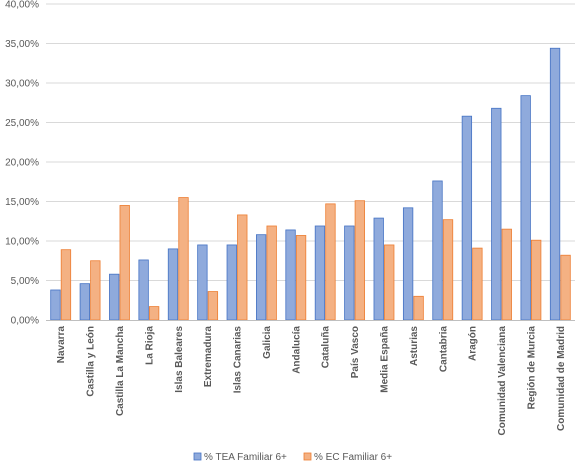  I want to click on x-category-label: Navarra, so click(61, 345).